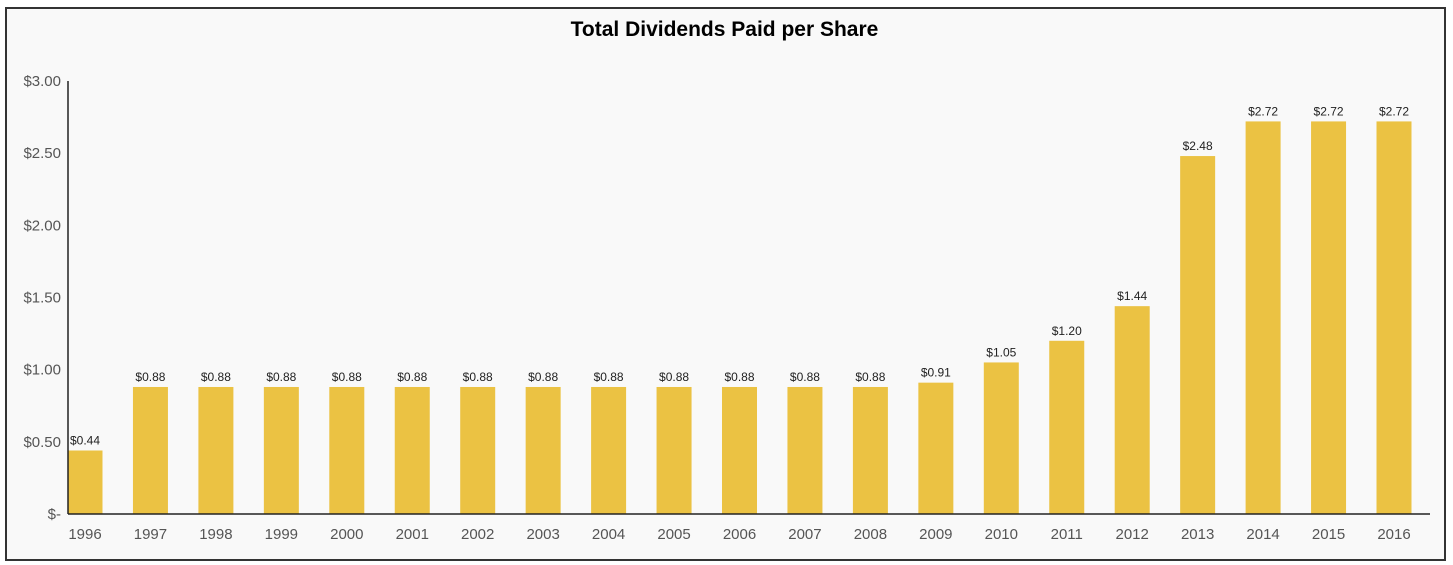 Image resolution: width=1453 pixels, height=565 pixels. I want to click on x-tick-label: 2014, so click(1262, 534).